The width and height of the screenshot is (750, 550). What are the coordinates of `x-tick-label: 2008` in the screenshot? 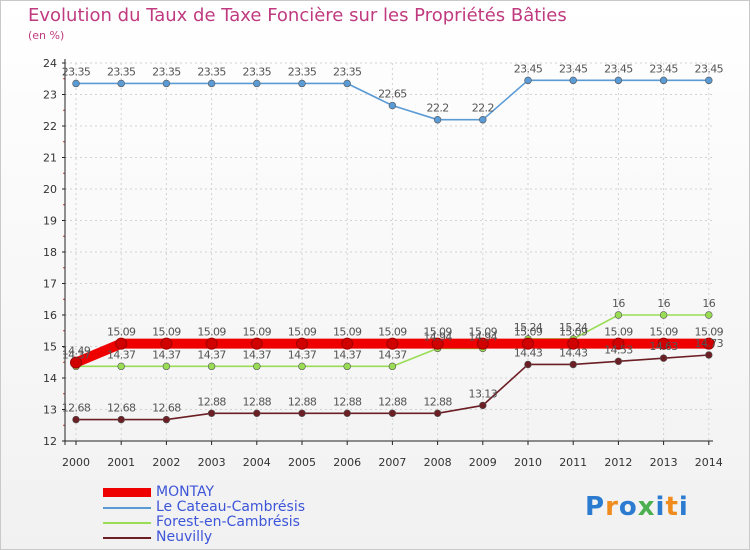 It's located at (438, 462).